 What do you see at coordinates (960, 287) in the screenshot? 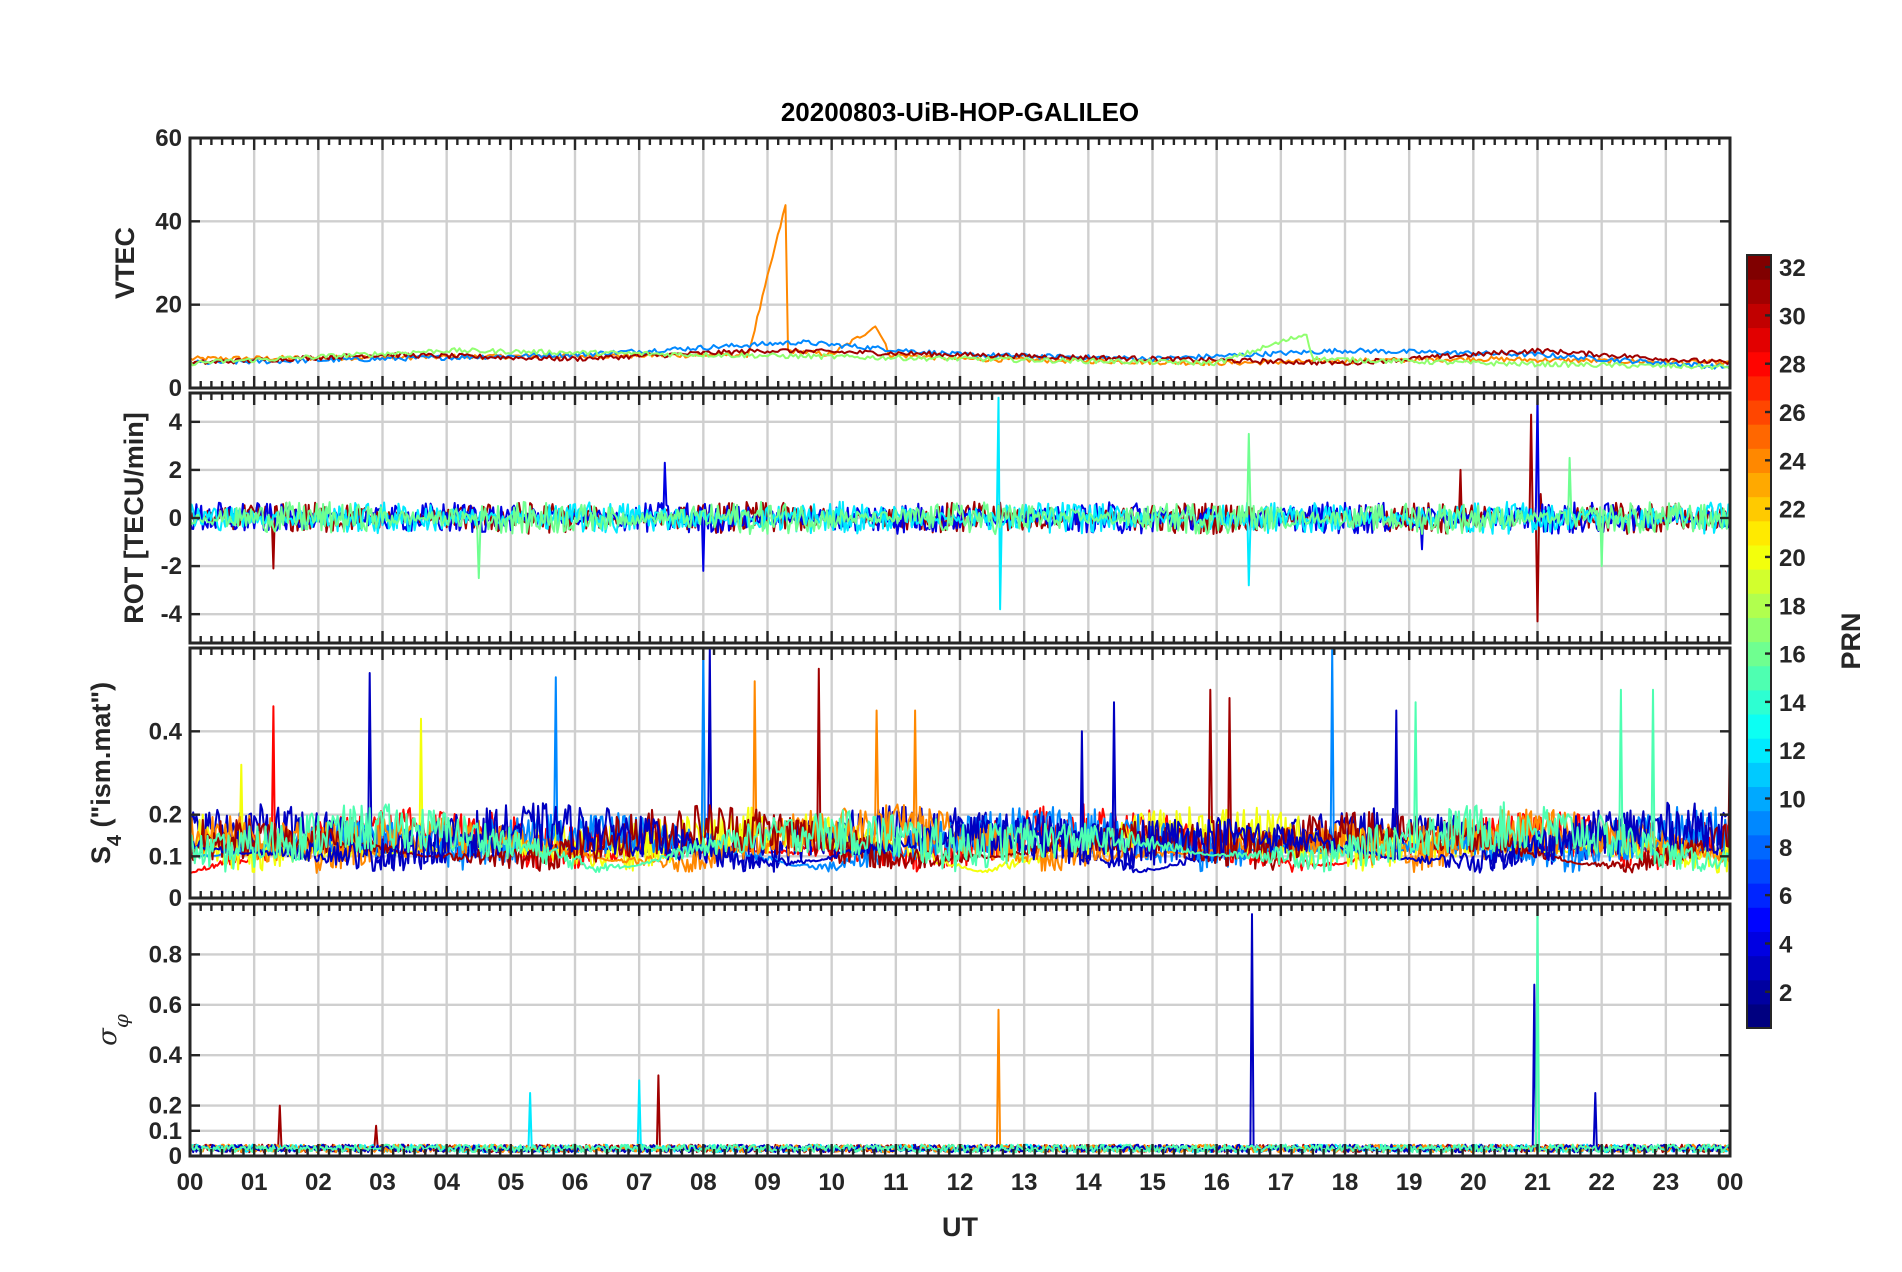
I see `vtec-traces` at bounding box center [960, 287].